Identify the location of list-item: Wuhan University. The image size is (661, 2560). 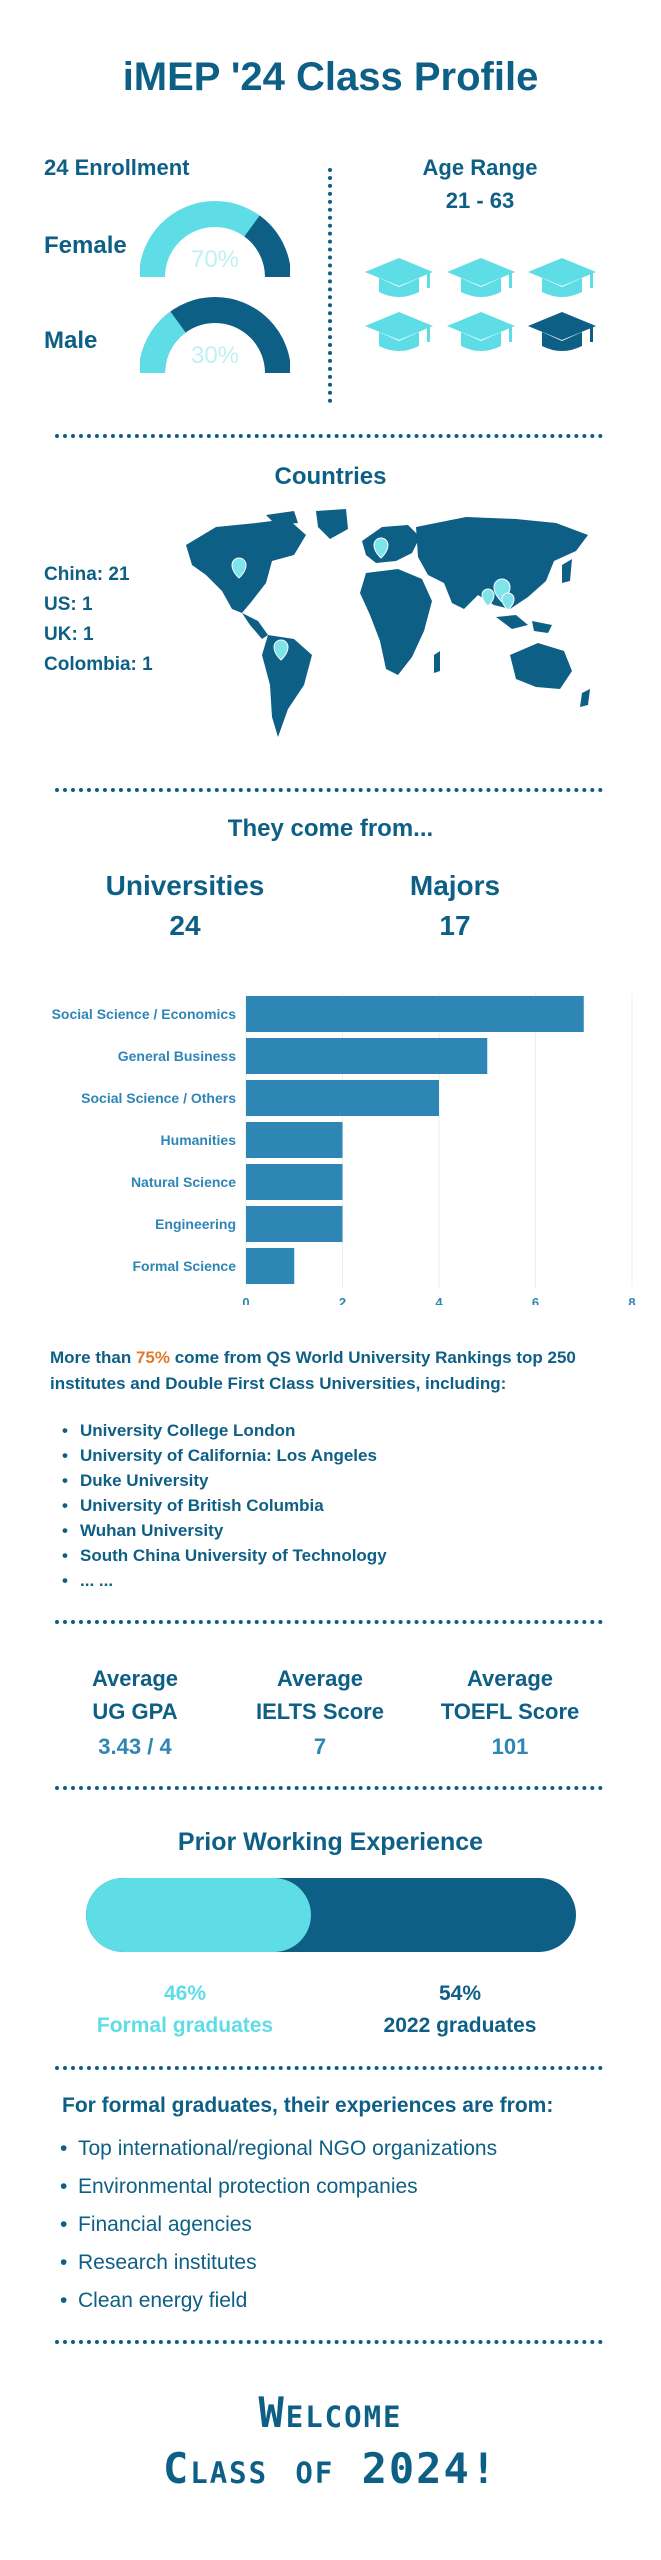
(342, 1530).